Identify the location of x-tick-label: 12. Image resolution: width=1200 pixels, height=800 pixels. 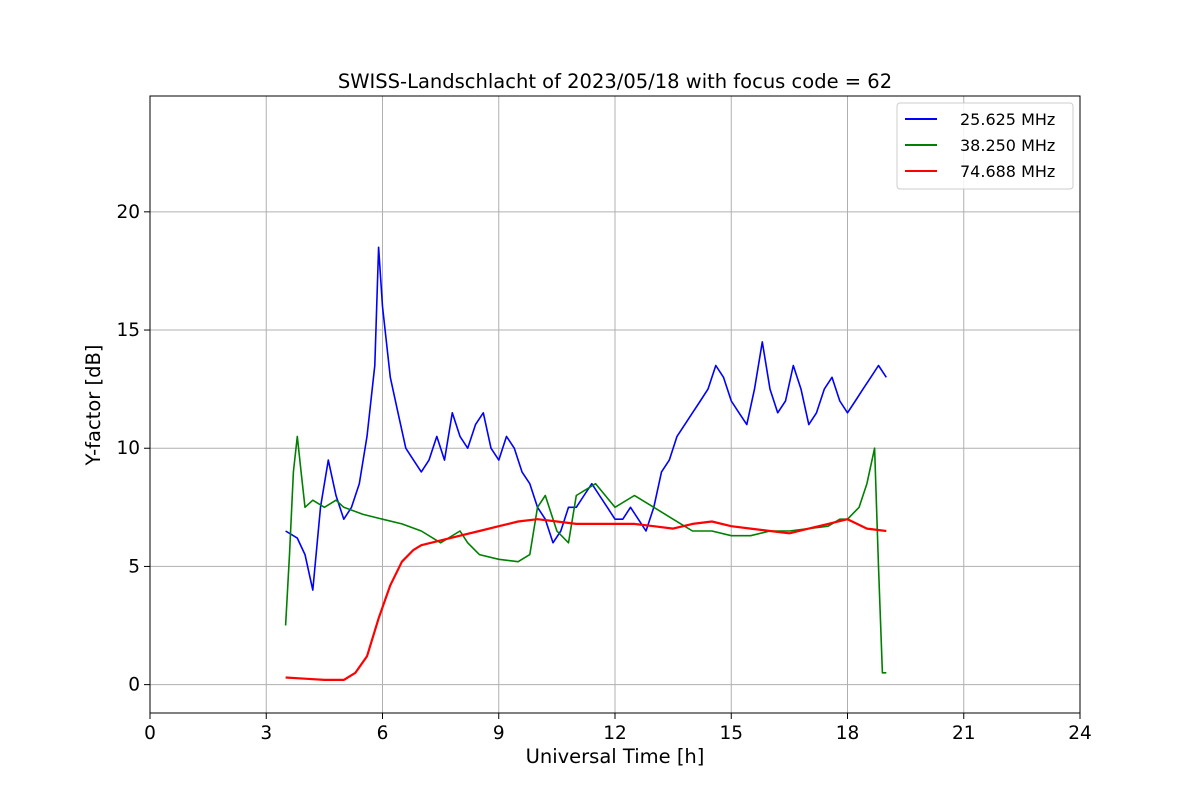
(615, 733).